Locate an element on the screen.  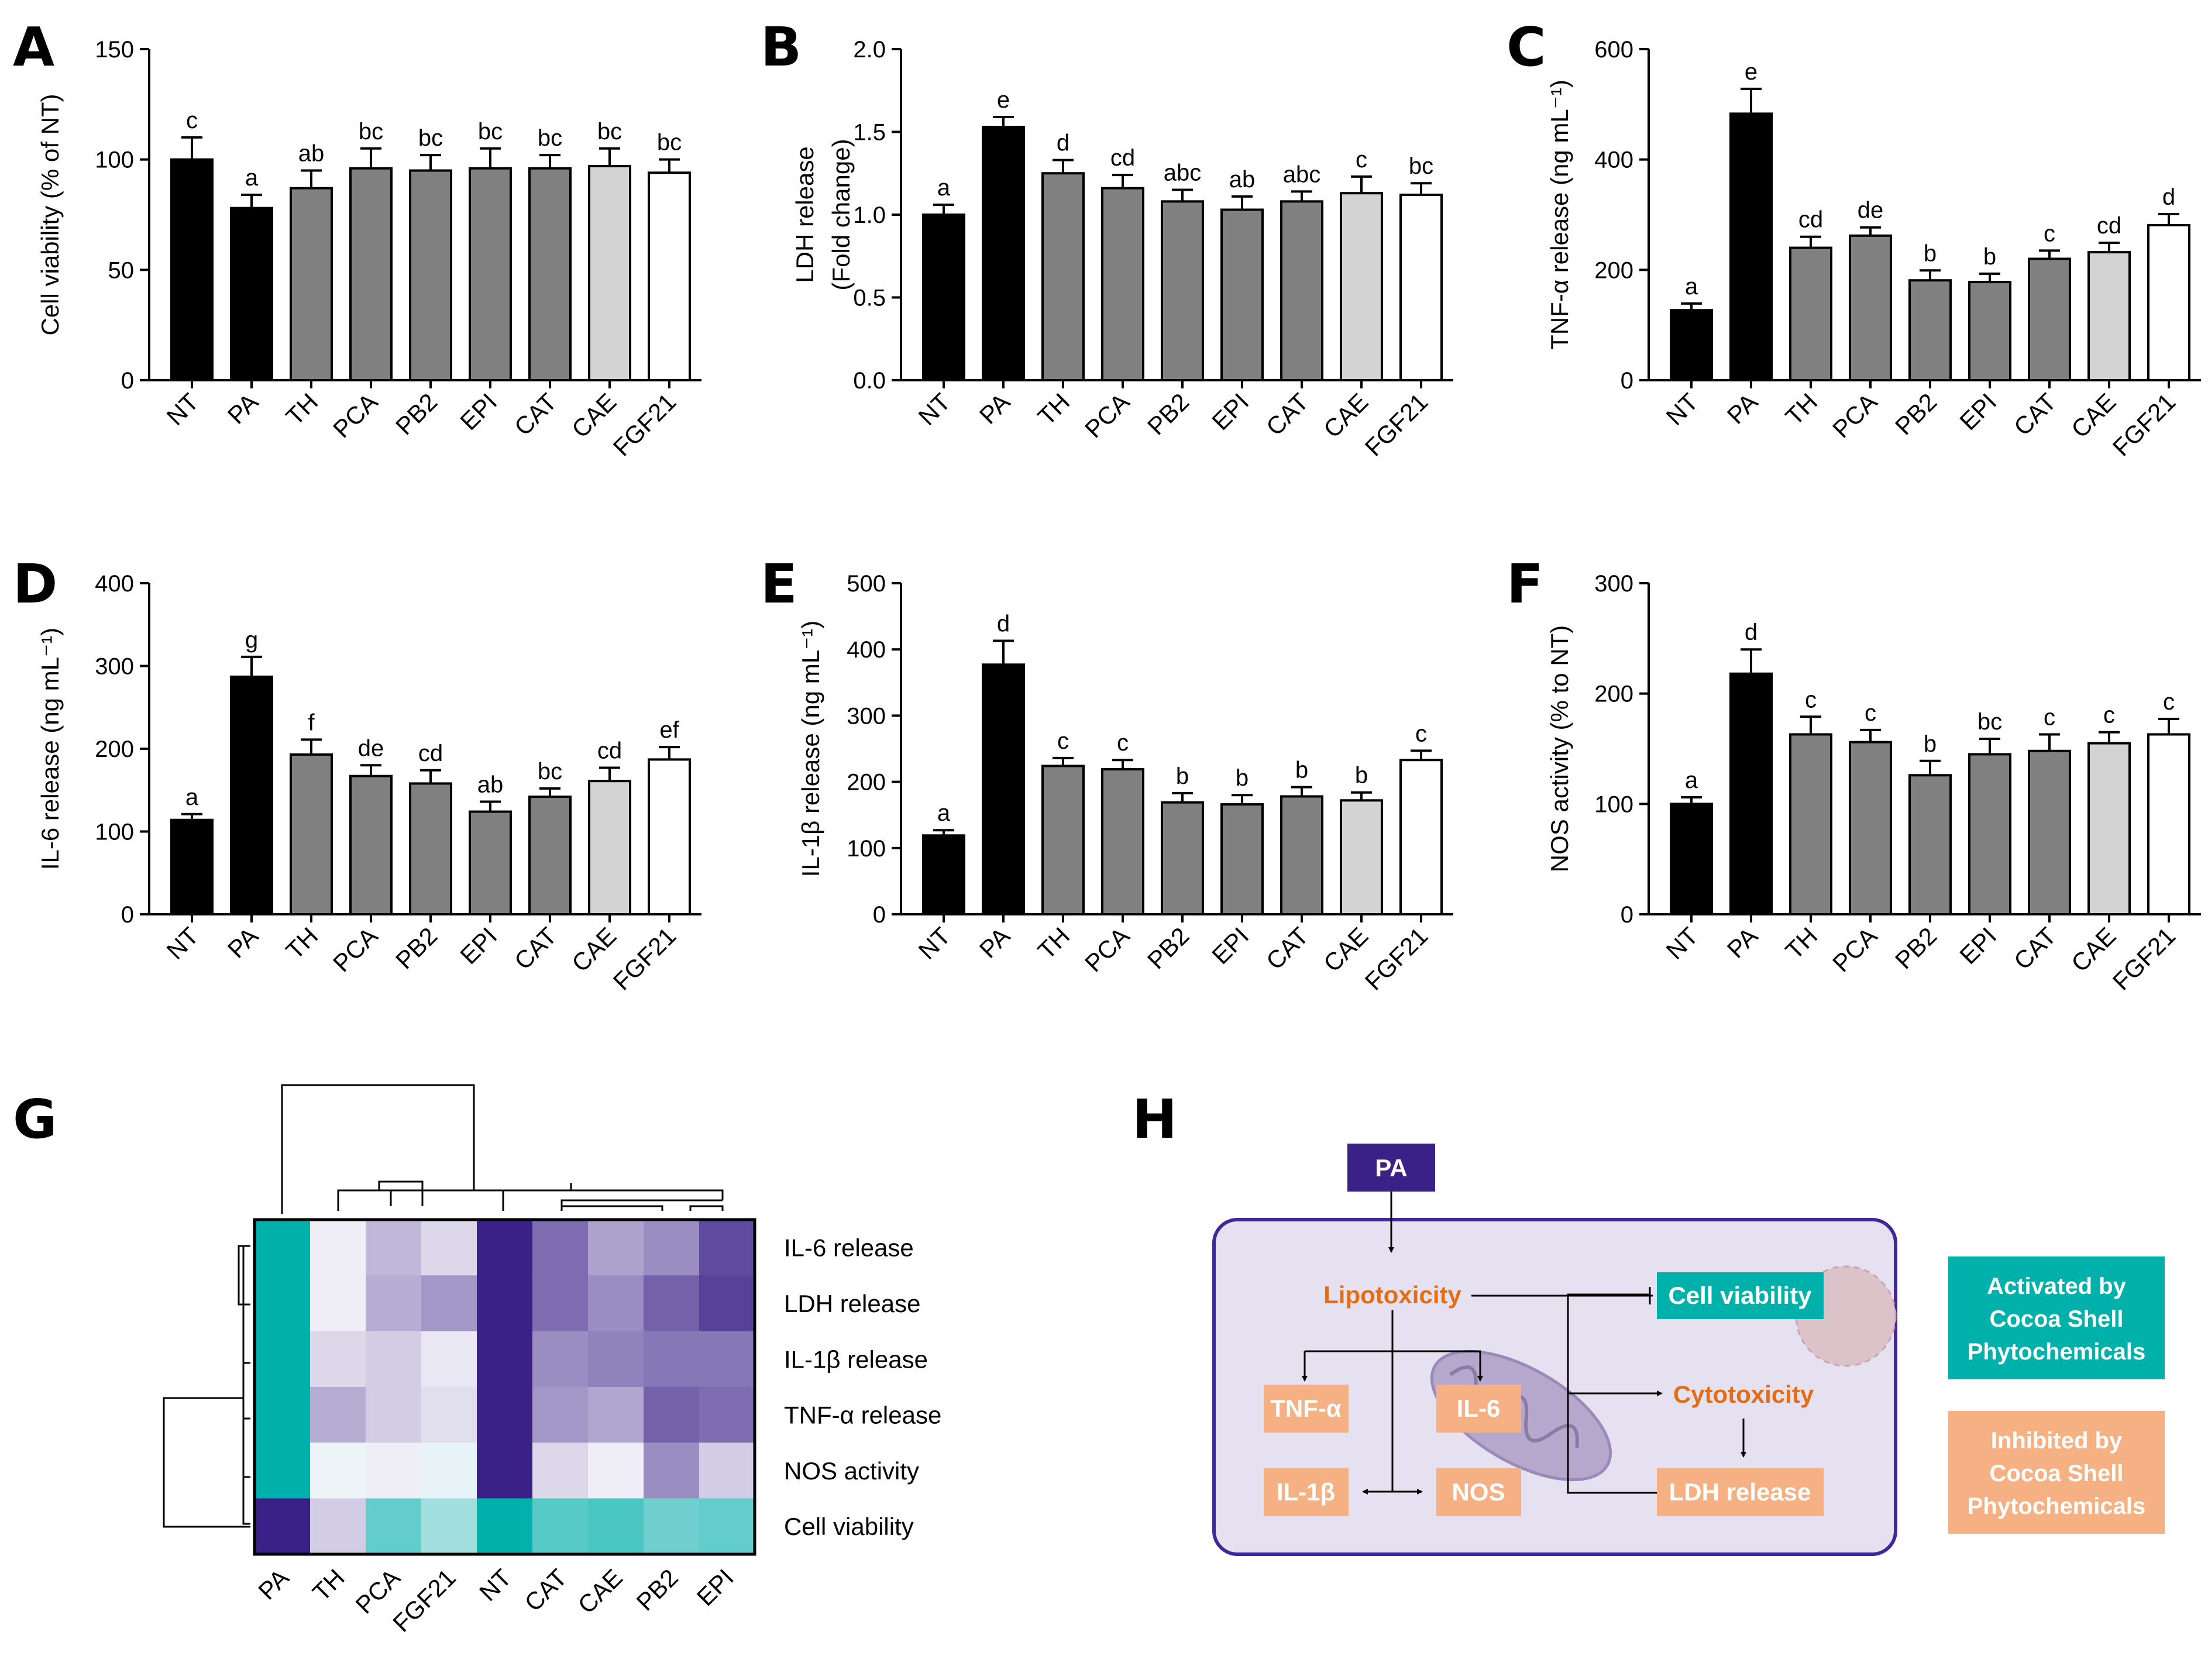
panel-letter-e: E is located at coordinates (779, 584).